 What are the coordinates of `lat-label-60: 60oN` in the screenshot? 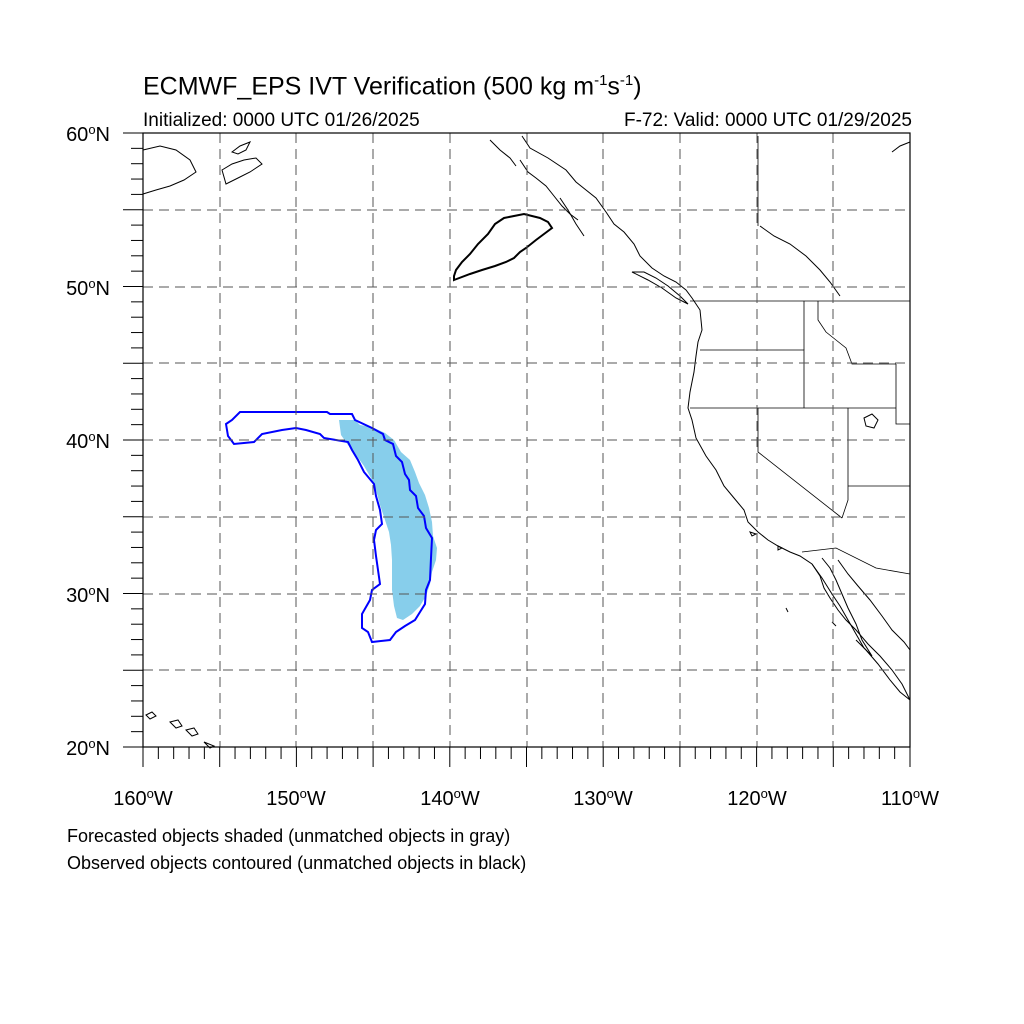 It's located at (88, 134).